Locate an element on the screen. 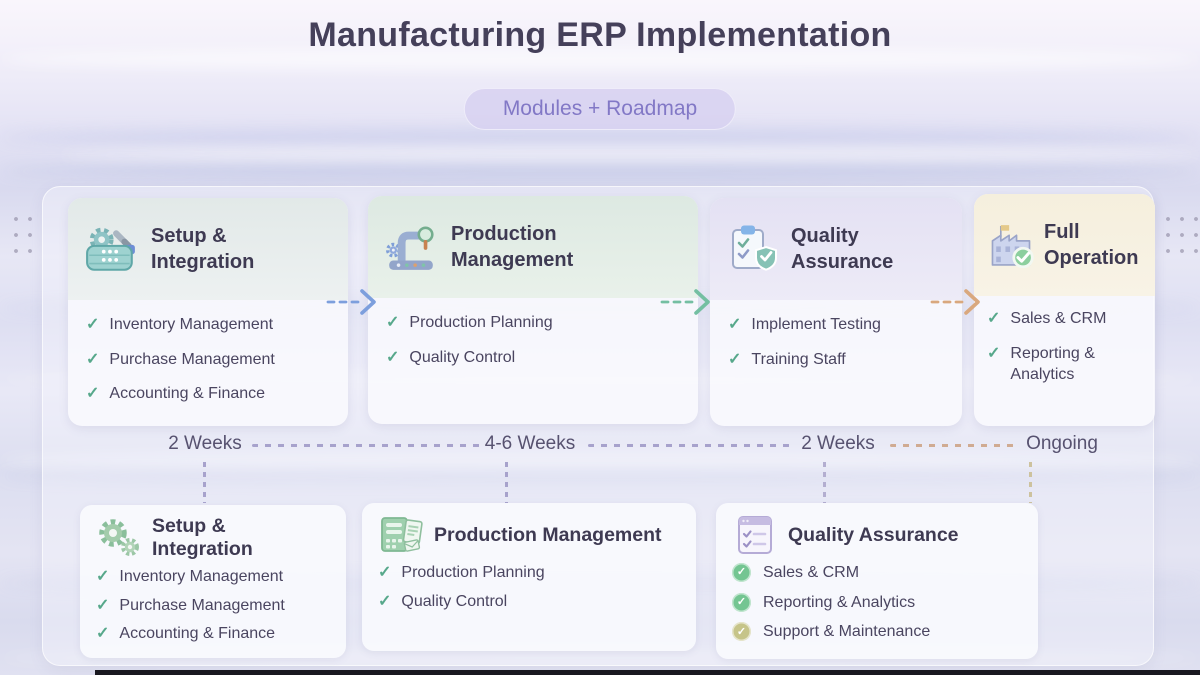 This screenshot has height=675, width=1200. card-header: Full Operation is located at coordinates (1064, 245).